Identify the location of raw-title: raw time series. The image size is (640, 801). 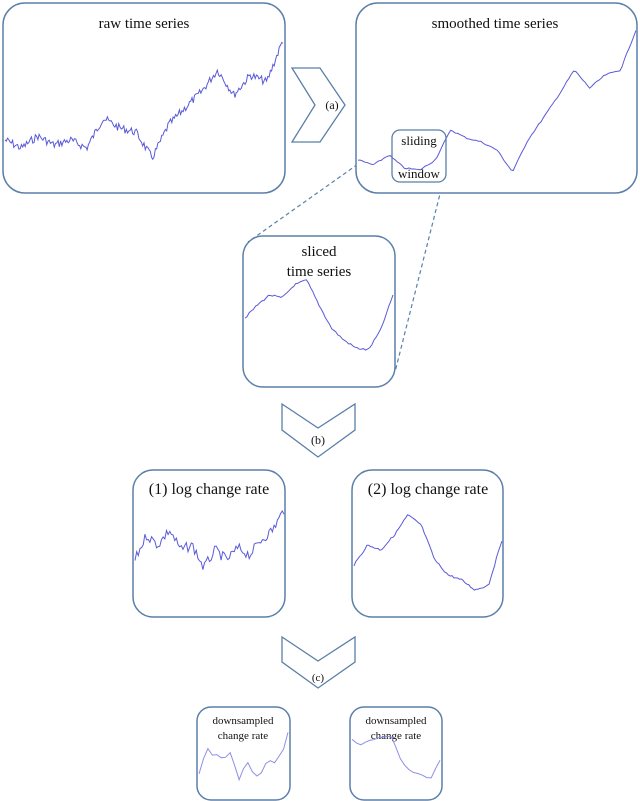
(144, 24).